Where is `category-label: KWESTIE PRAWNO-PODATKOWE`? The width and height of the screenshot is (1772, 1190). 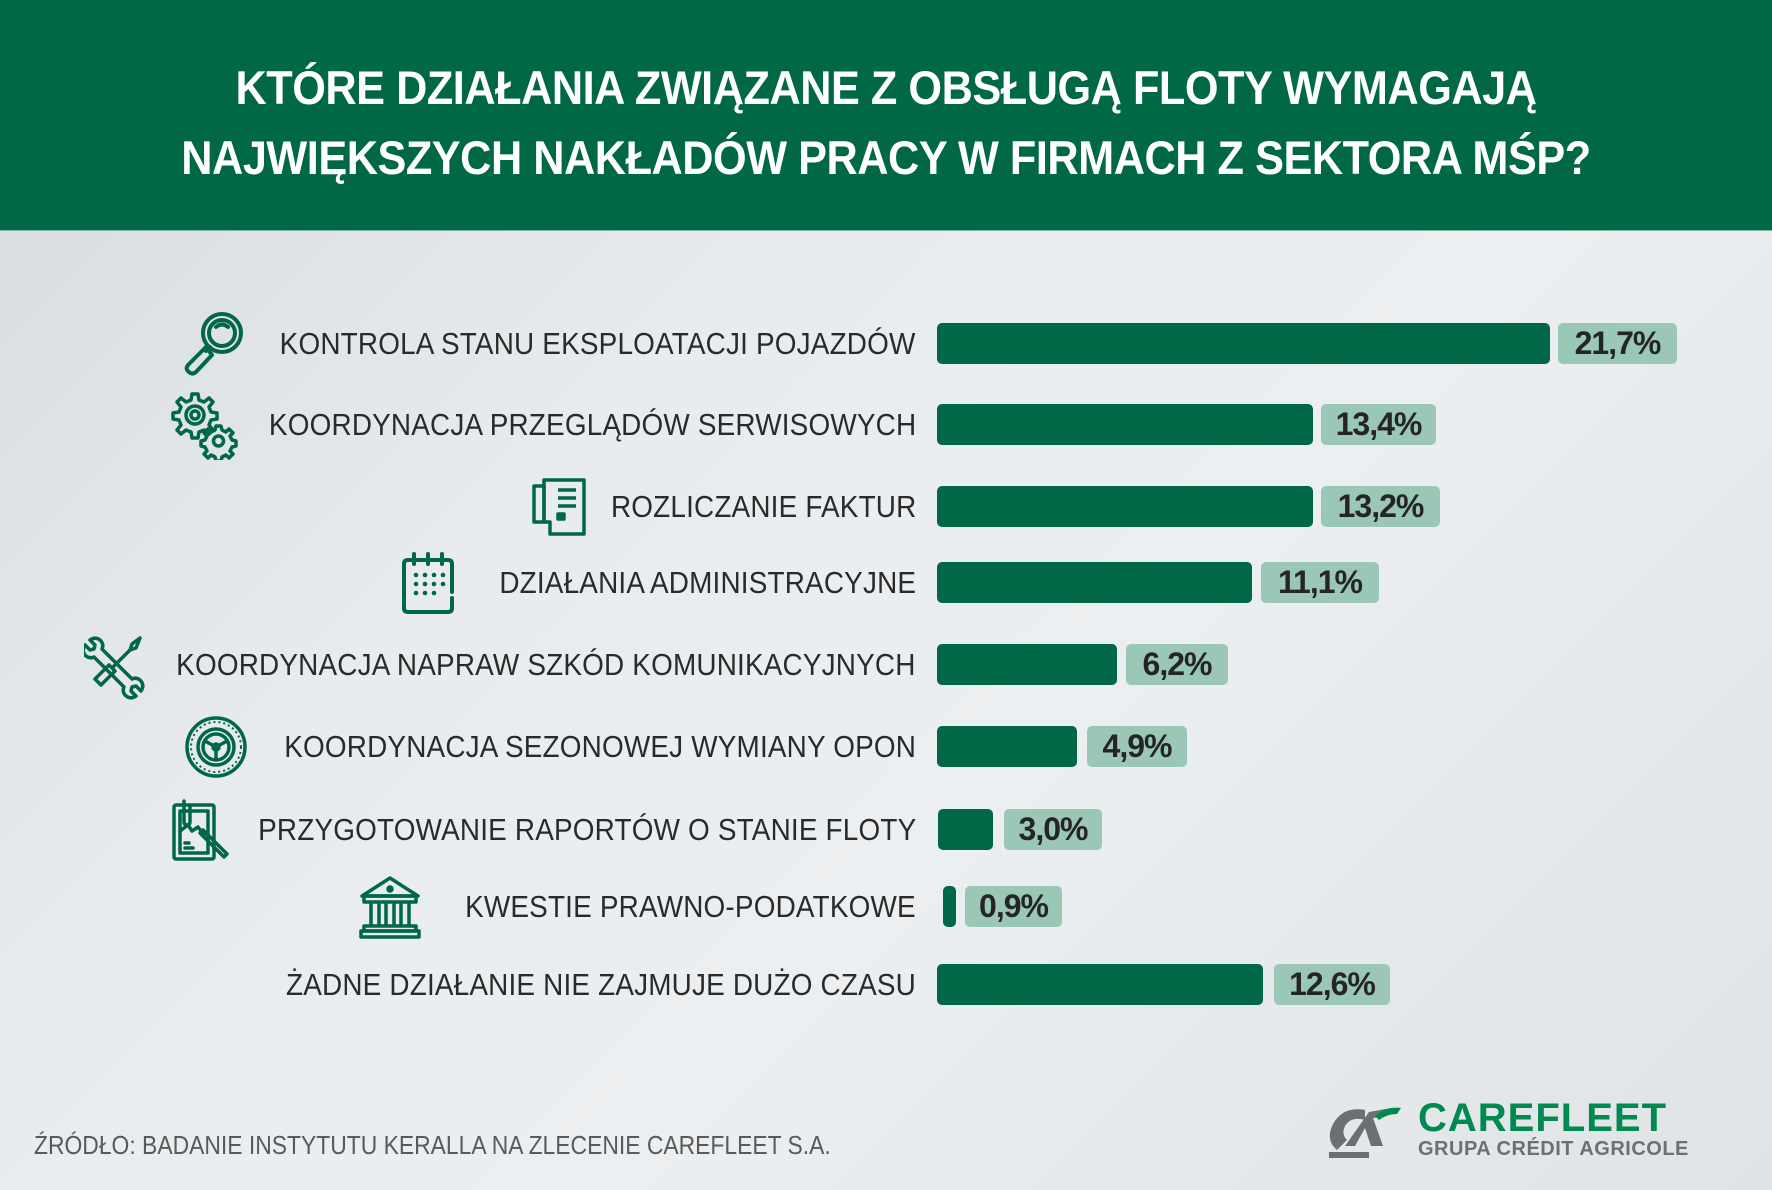
category-label: KWESTIE PRAWNO-PODATKOWE is located at coordinates (690, 906).